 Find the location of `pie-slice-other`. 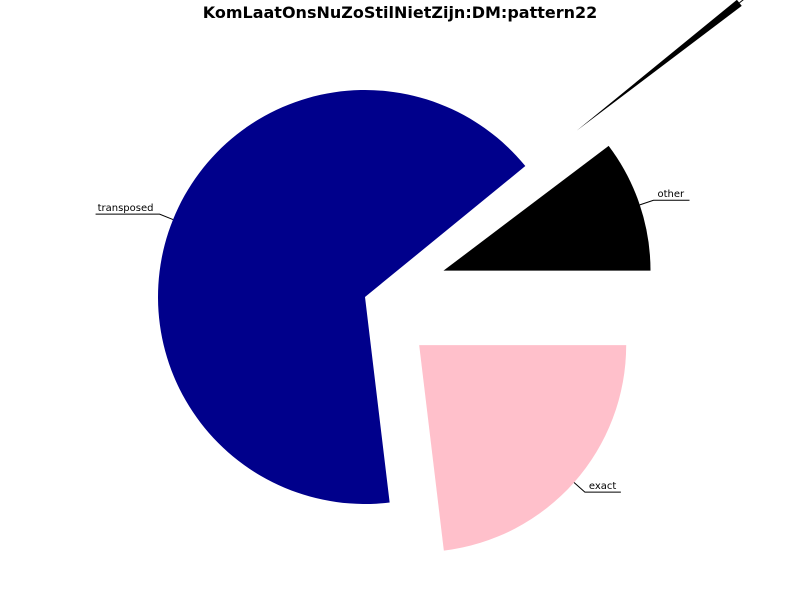

pie-slice-other is located at coordinates (547, 208).